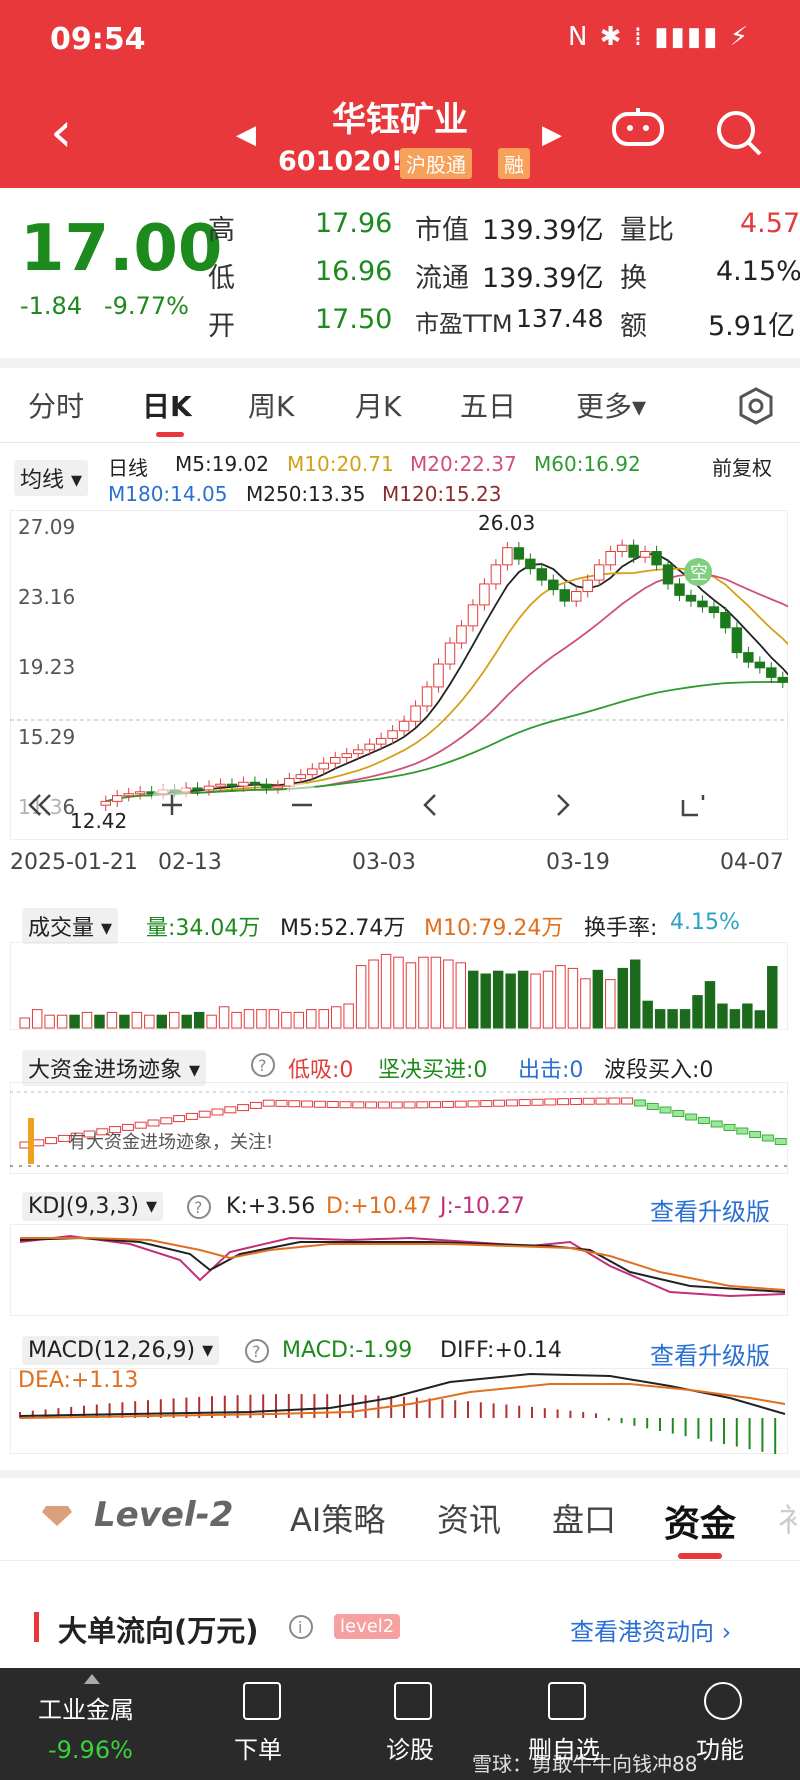 Image resolution: width=800 pixels, height=1780 pixels. Describe the element at coordinates (114, 1068) in the screenshot. I see `bigfund-select: 大资金进场迹象 ▾` at that location.